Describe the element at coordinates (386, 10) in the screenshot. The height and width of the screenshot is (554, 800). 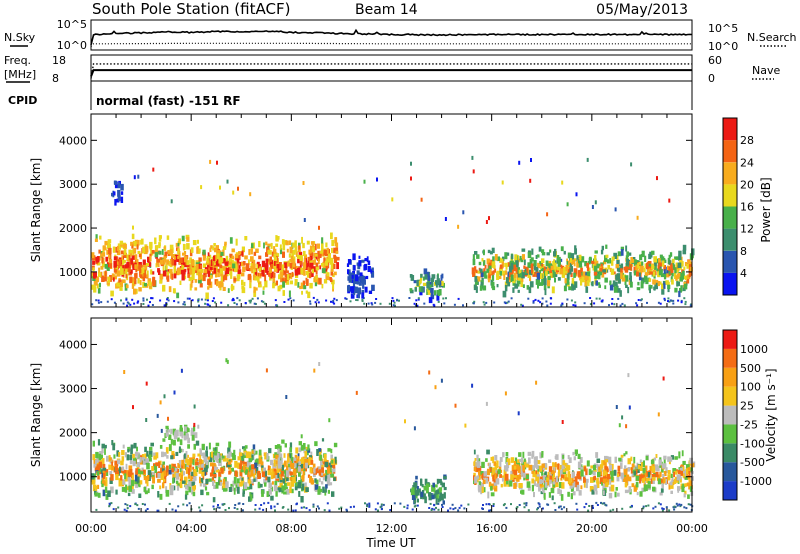
I see `beam-label: Beam 14` at that location.